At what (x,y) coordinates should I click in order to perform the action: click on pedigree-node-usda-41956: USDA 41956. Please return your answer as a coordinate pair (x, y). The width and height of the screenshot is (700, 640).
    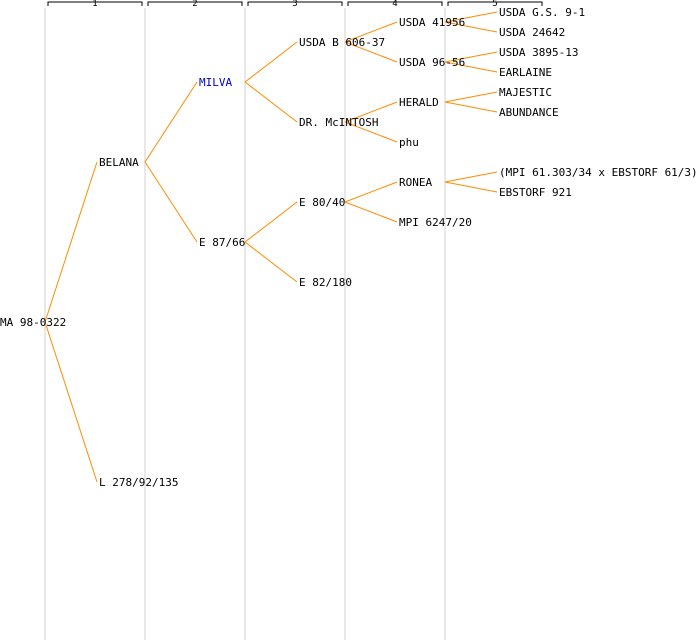
    Looking at the image, I should click on (432, 22).